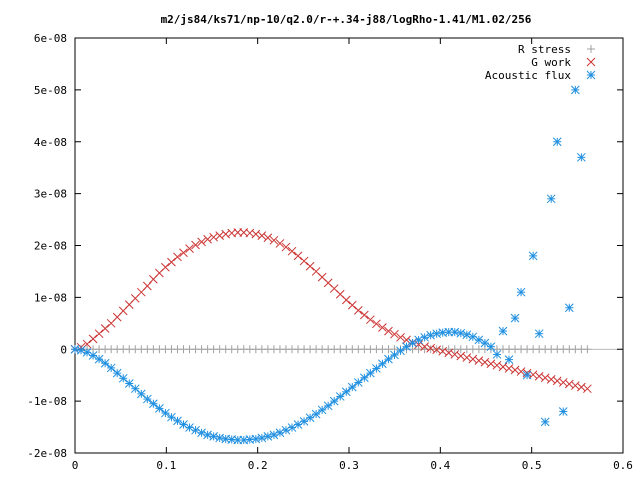  Describe the element at coordinates (50, 142) in the screenshot. I see `y-tick-label: 4e-08` at that location.